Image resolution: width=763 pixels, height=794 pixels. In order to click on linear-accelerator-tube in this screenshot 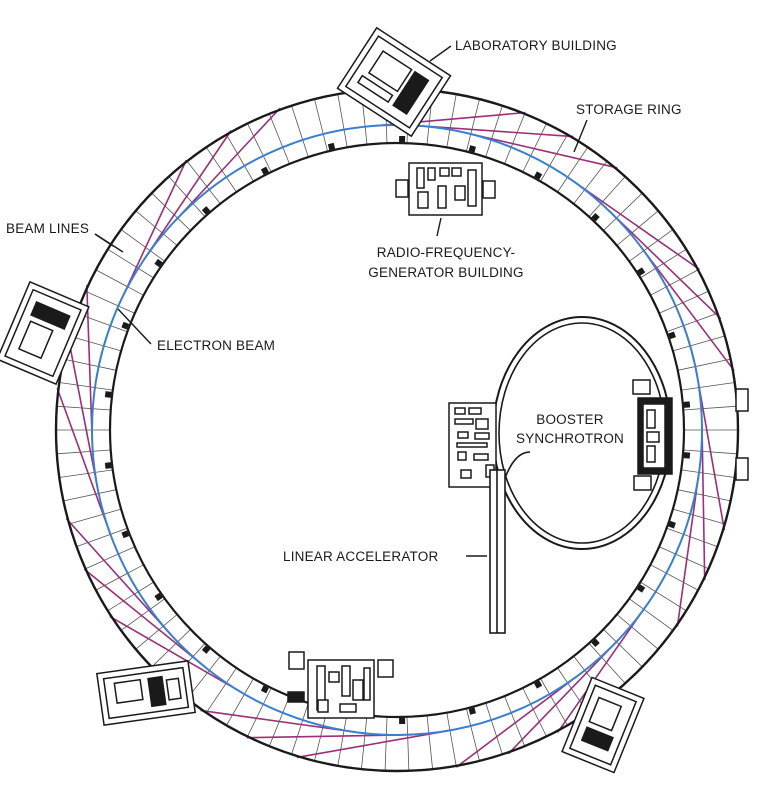, I will do `click(510, 542)`.